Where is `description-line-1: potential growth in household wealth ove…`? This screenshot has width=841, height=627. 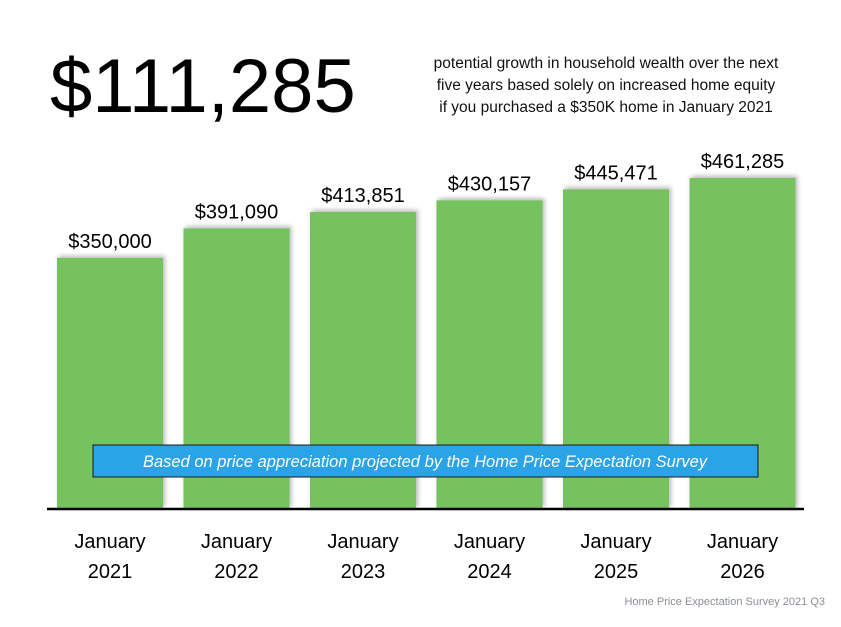
description-line-1: potential growth in household wealth ove… is located at coordinates (606, 63).